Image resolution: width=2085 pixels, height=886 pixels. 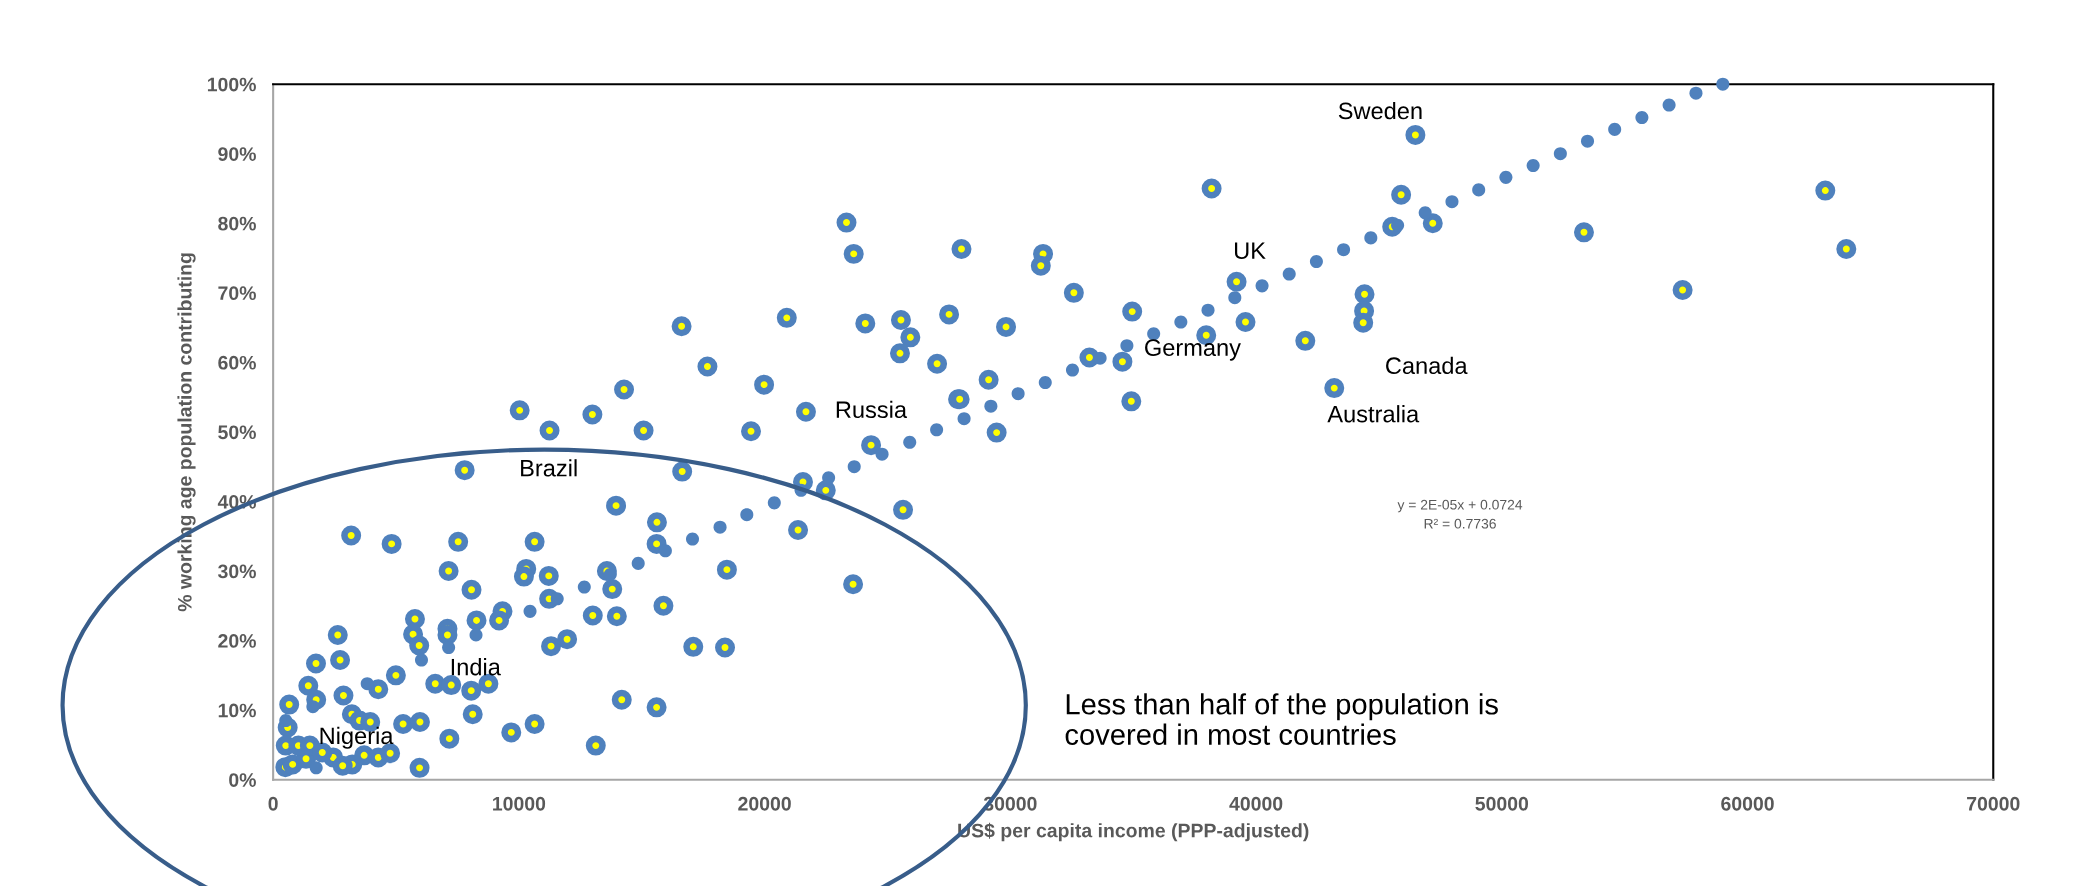 What do you see at coordinates (237, 641) in the screenshot?
I see `y-tick-label: 20%` at bounding box center [237, 641].